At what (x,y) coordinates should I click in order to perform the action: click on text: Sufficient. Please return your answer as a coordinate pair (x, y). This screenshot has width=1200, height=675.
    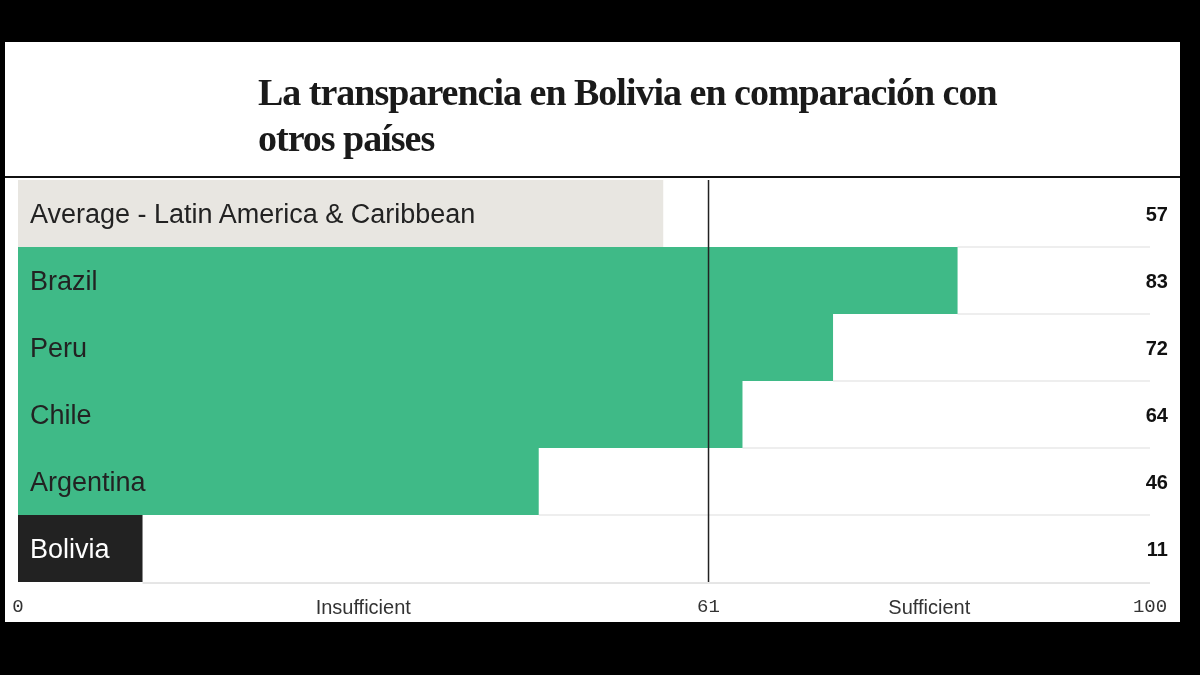
    Looking at the image, I should click on (929, 607).